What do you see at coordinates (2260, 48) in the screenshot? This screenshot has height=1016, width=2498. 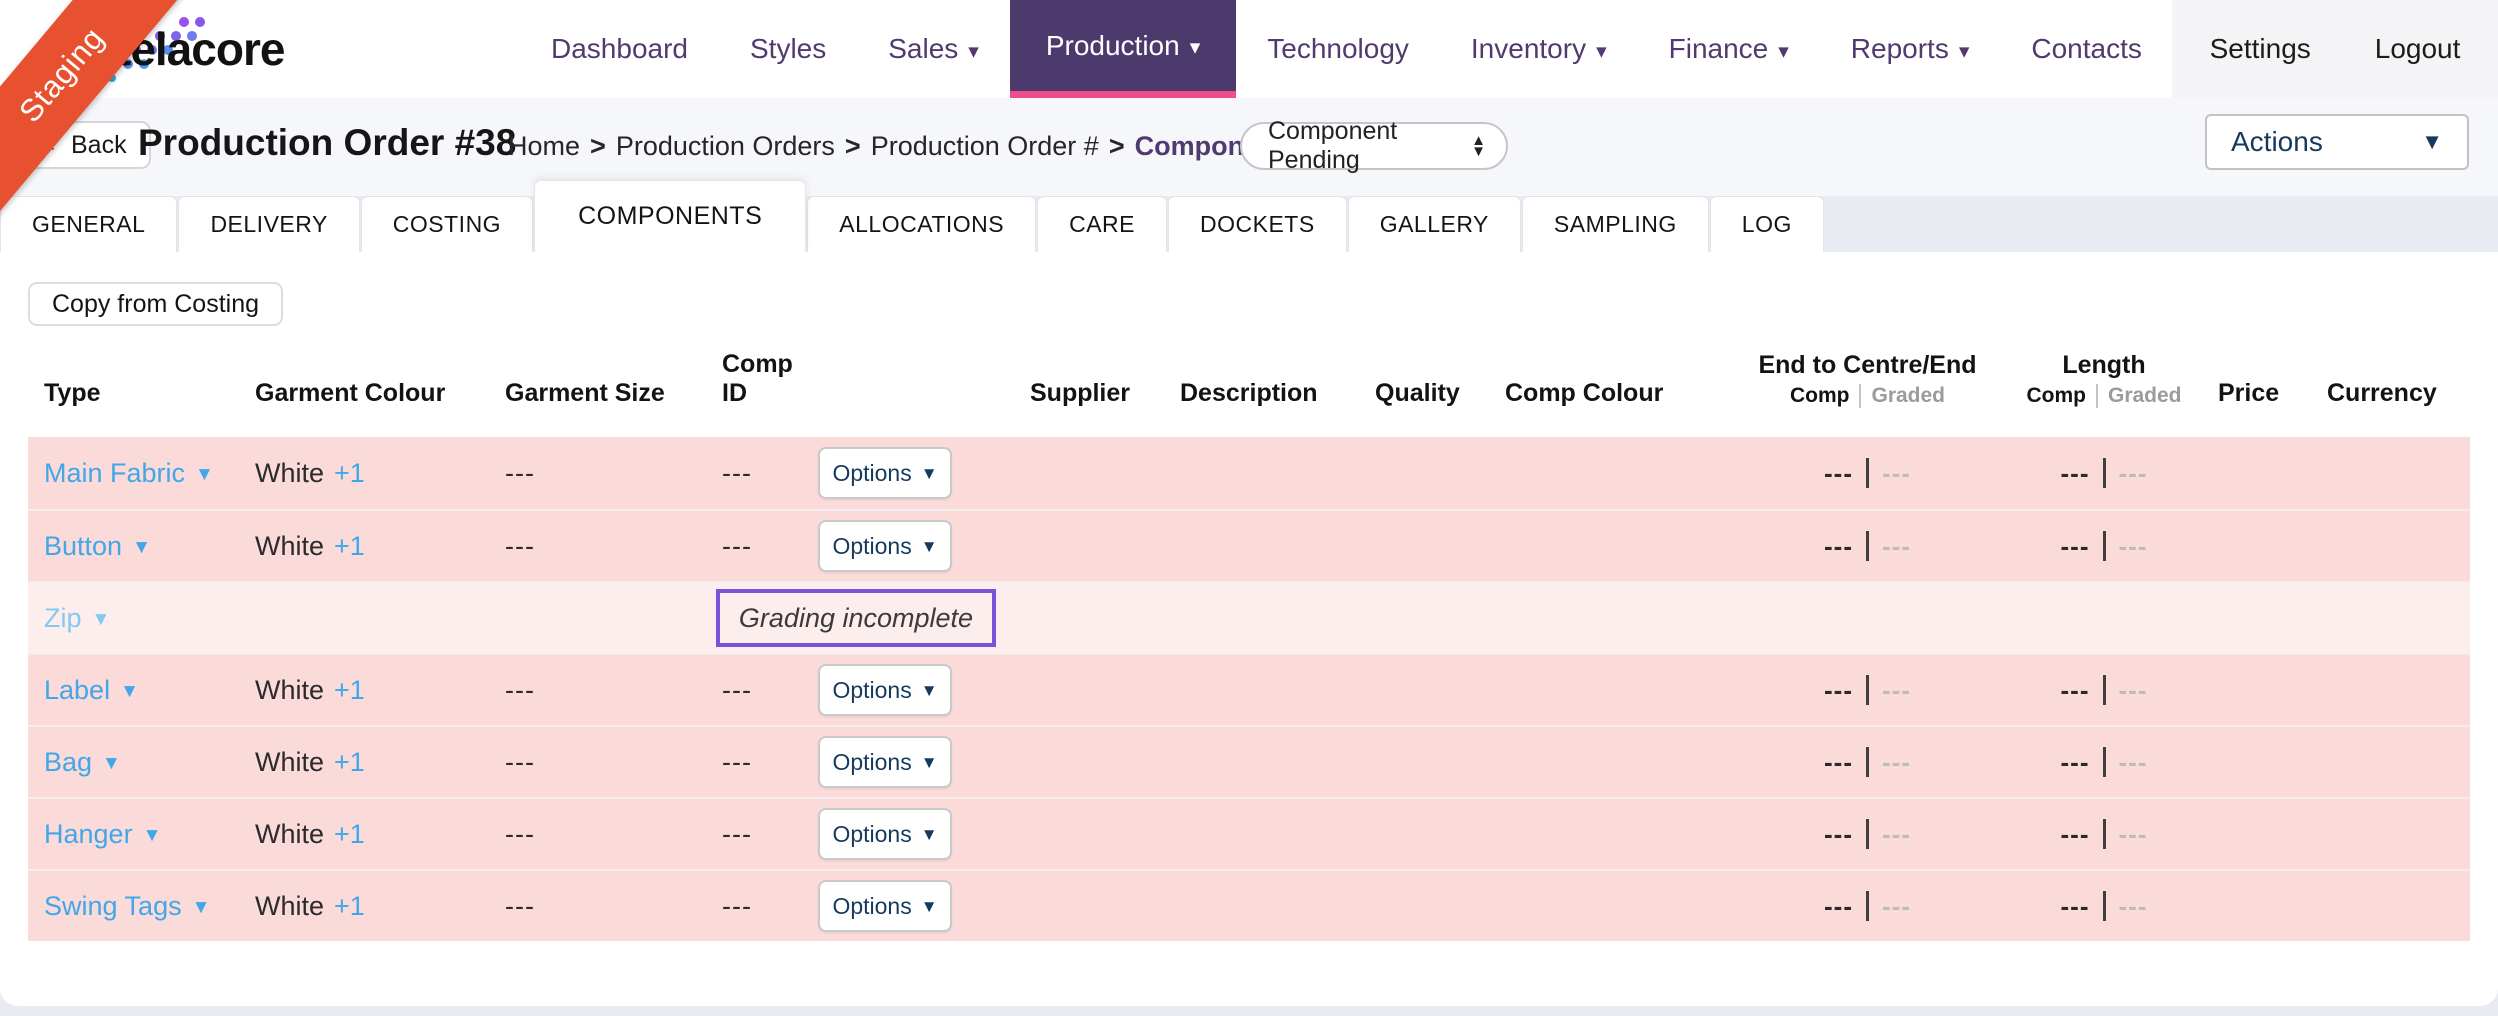 I see `settings-link: Settings` at bounding box center [2260, 48].